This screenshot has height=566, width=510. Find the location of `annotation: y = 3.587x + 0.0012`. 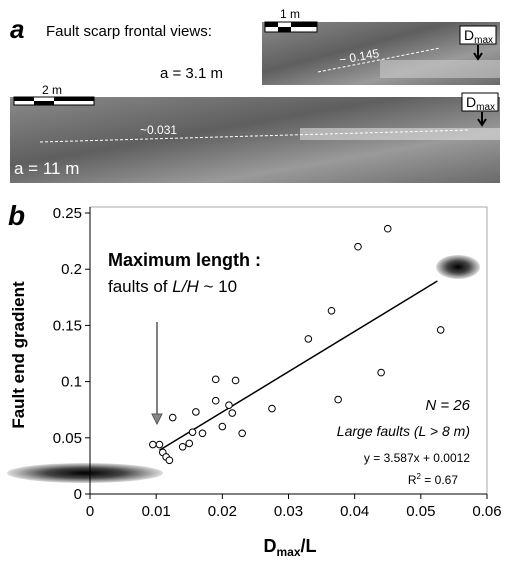

annotation: y = 3.587x + 0.0012 is located at coordinates (417, 458).